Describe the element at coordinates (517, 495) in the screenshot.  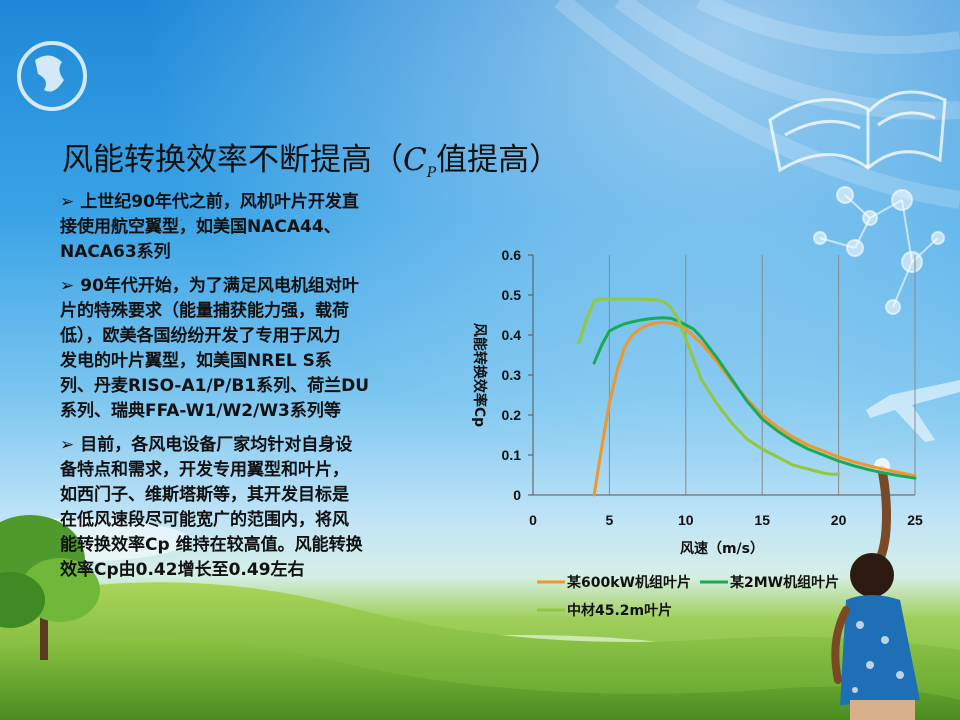
I see `y-tick-label: 0` at that location.